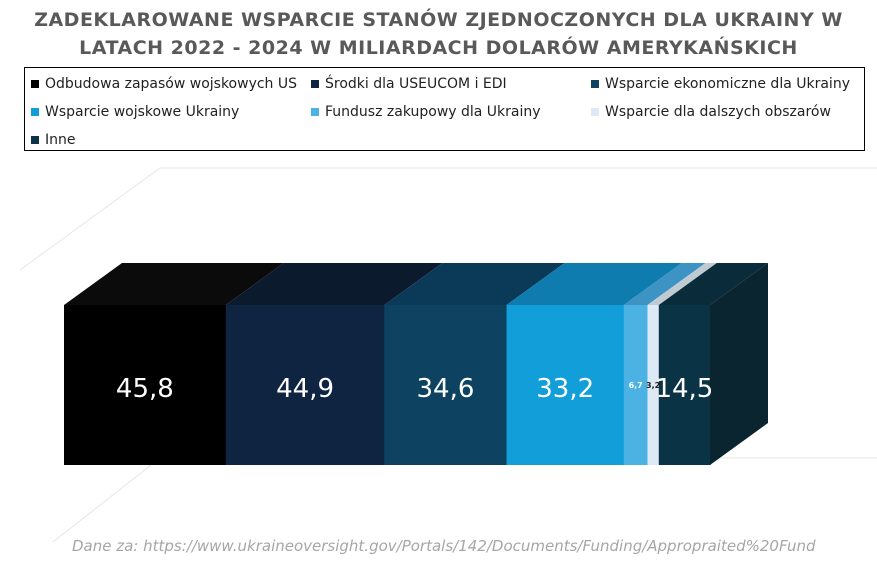 The height and width of the screenshot is (572, 877). What do you see at coordinates (414, 389) in the screenshot?
I see `chart-data-labels: 45,8 44,9 34,6 33,2 6,7 3,214,5` at bounding box center [414, 389].